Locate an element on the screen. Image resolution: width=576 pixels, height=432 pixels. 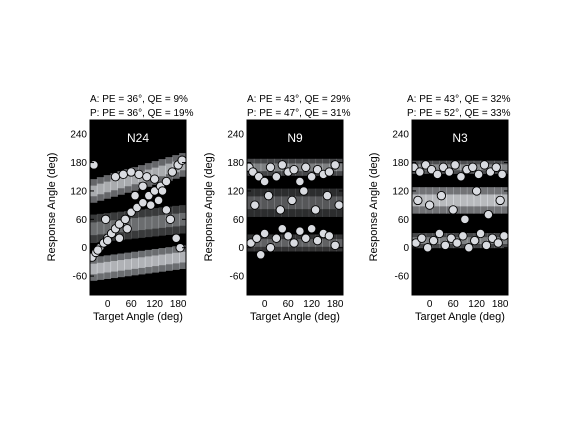
stats-line-p: P: PE = 47°, QE = 31% is located at coordinates (299, 113).